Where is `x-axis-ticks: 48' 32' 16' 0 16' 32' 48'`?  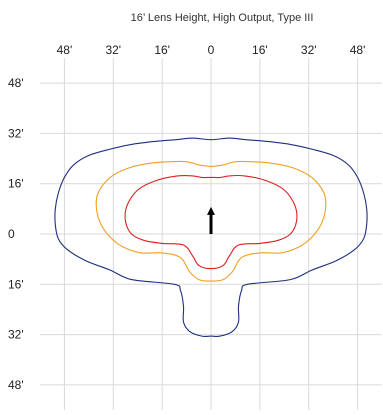 x-axis-ticks: 48' 32' 16' 0 16' 32' 48' is located at coordinates (211, 50).